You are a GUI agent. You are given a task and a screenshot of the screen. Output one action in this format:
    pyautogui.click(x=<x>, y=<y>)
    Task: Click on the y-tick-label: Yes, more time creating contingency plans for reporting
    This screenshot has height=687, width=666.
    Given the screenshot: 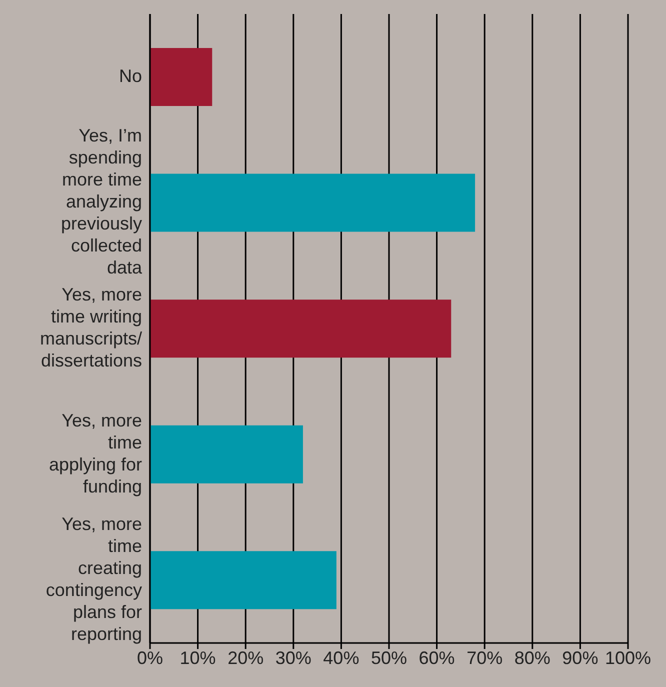 What is the action you would take?
    pyautogui.click(x=94, y=579)
    